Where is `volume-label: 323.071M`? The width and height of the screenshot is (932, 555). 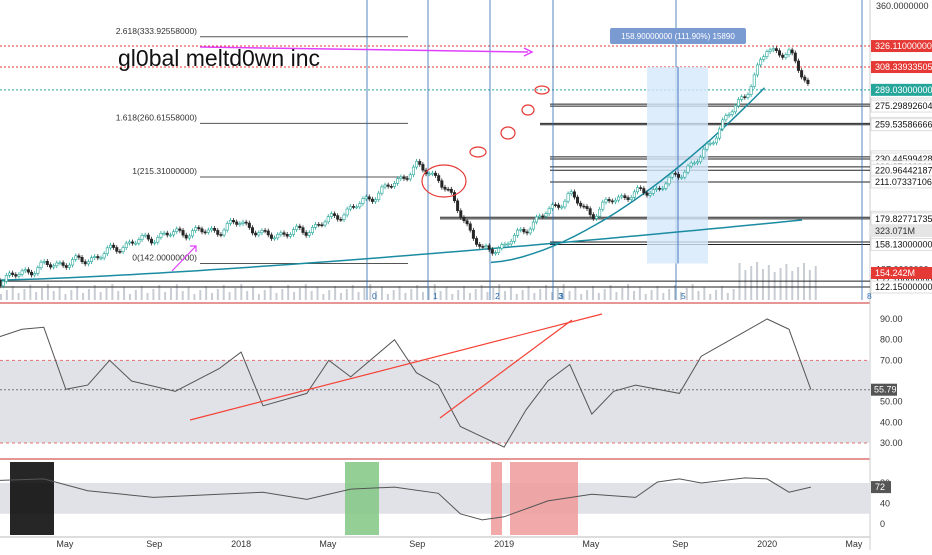
volume-label: 323.071M is located at coordinates (895, 231).